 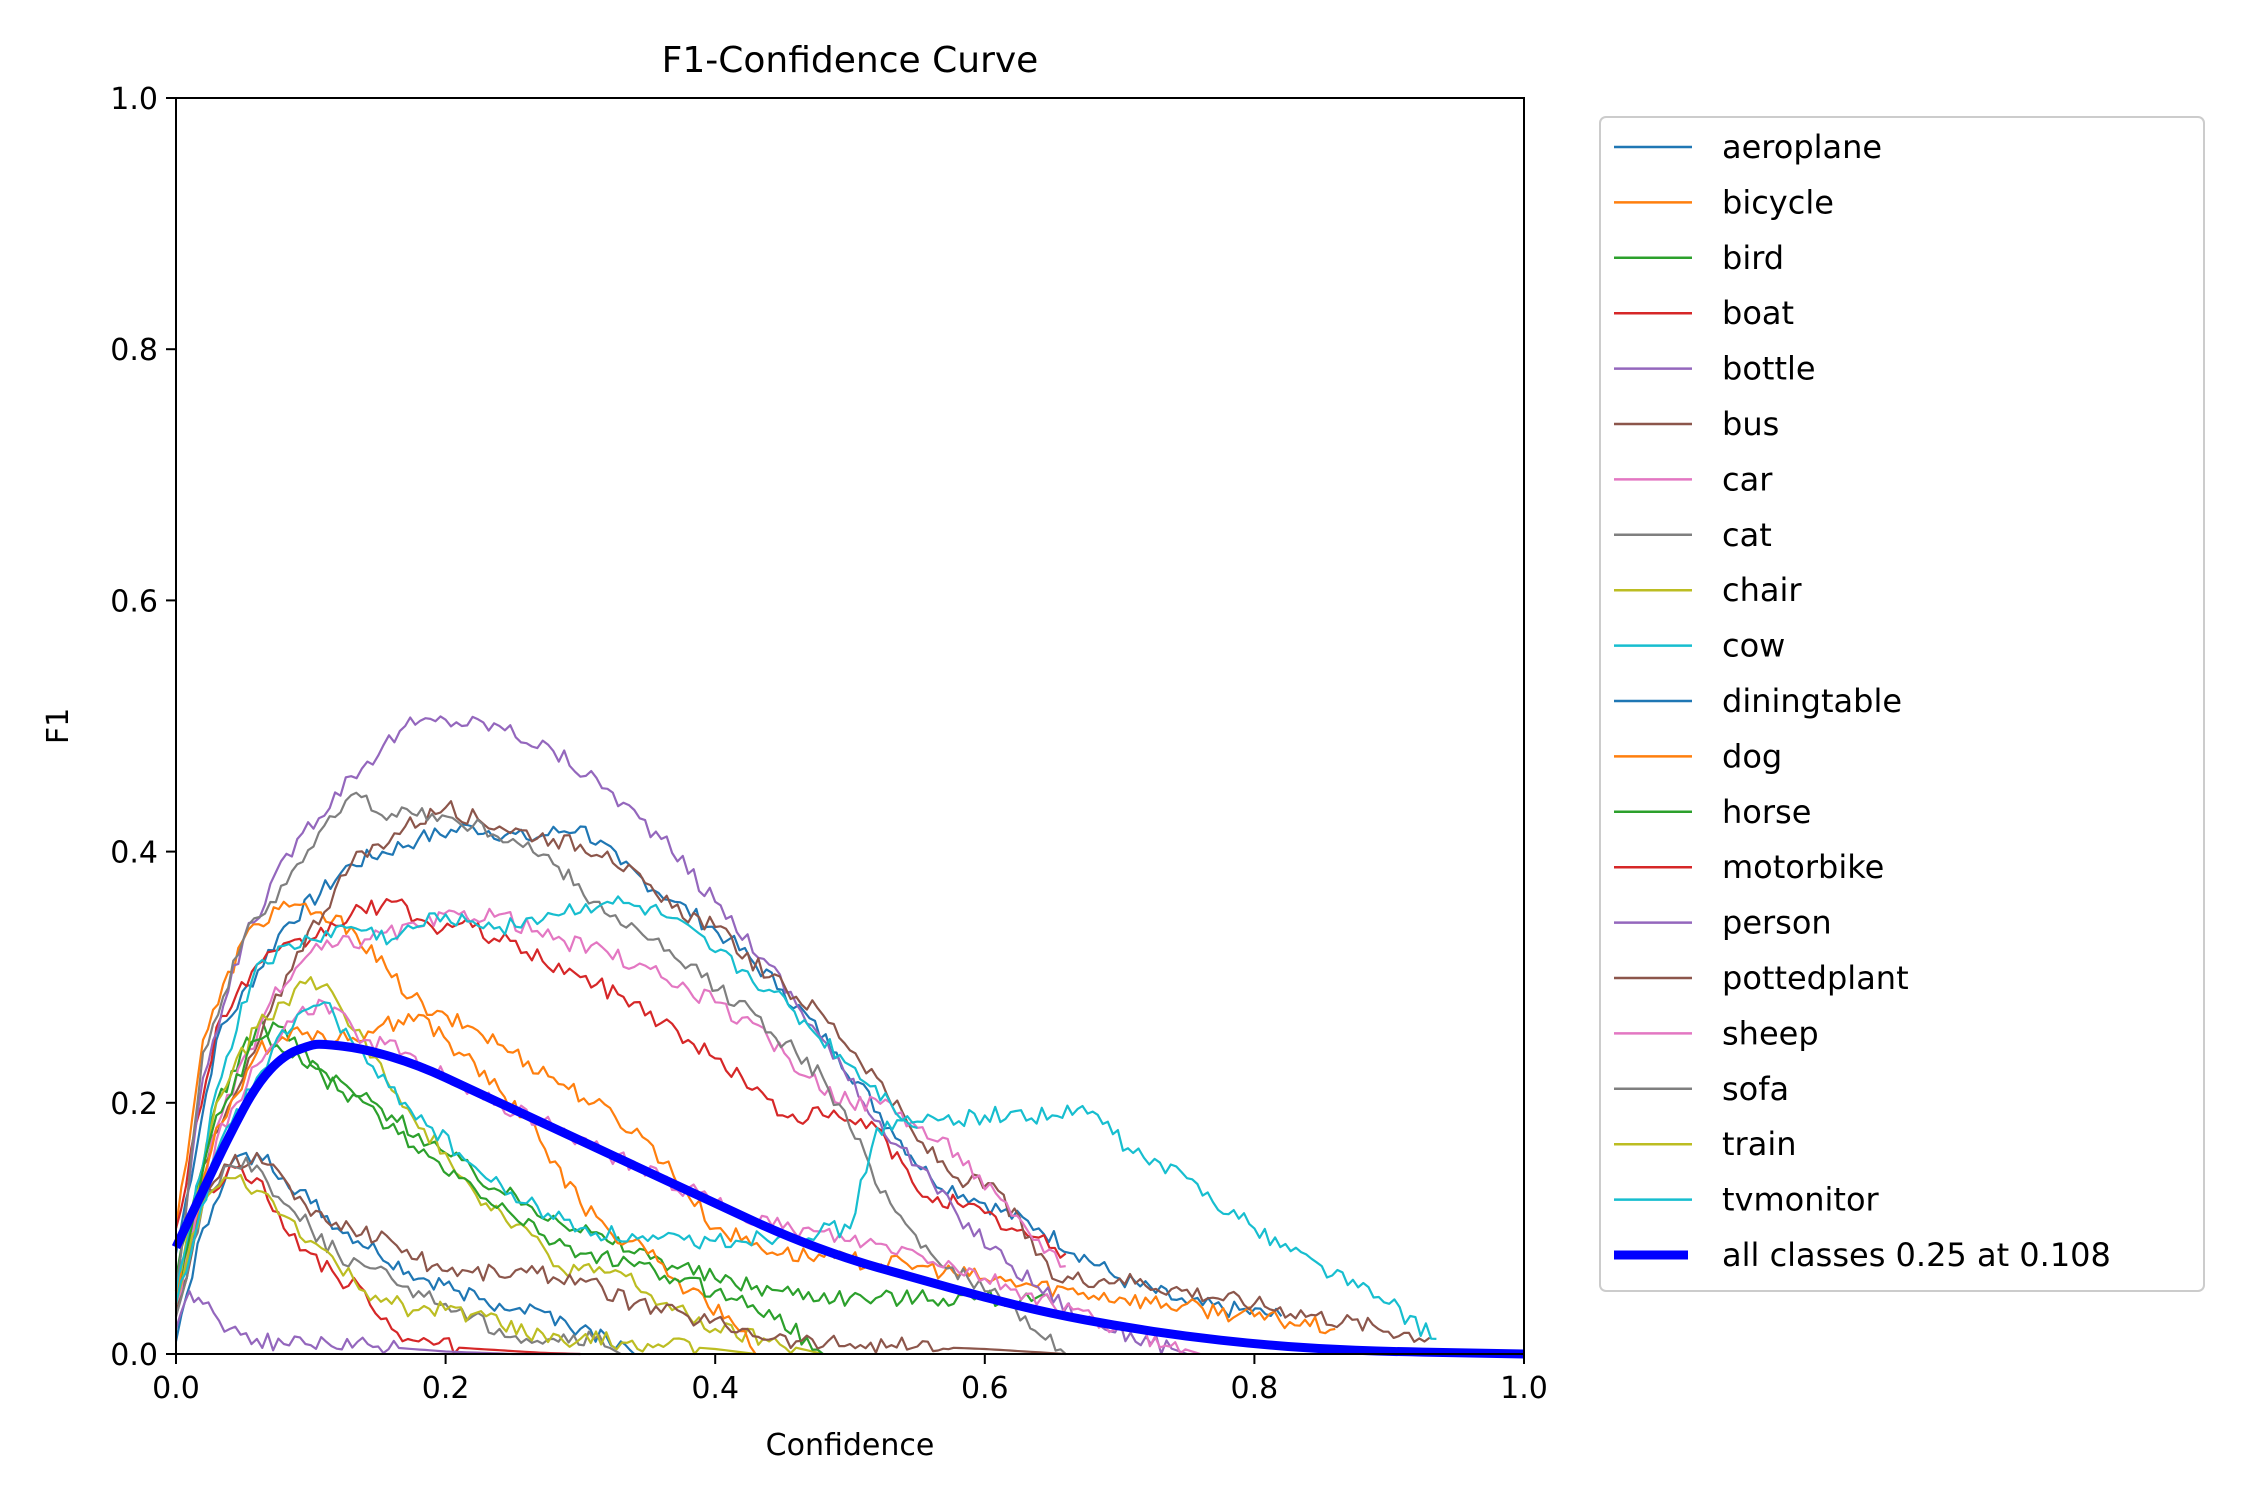 What do you see at coordinates (134, 350) in the screenshot?
I see `y-tick-label: 0.8` at bounding box center [134, 350].